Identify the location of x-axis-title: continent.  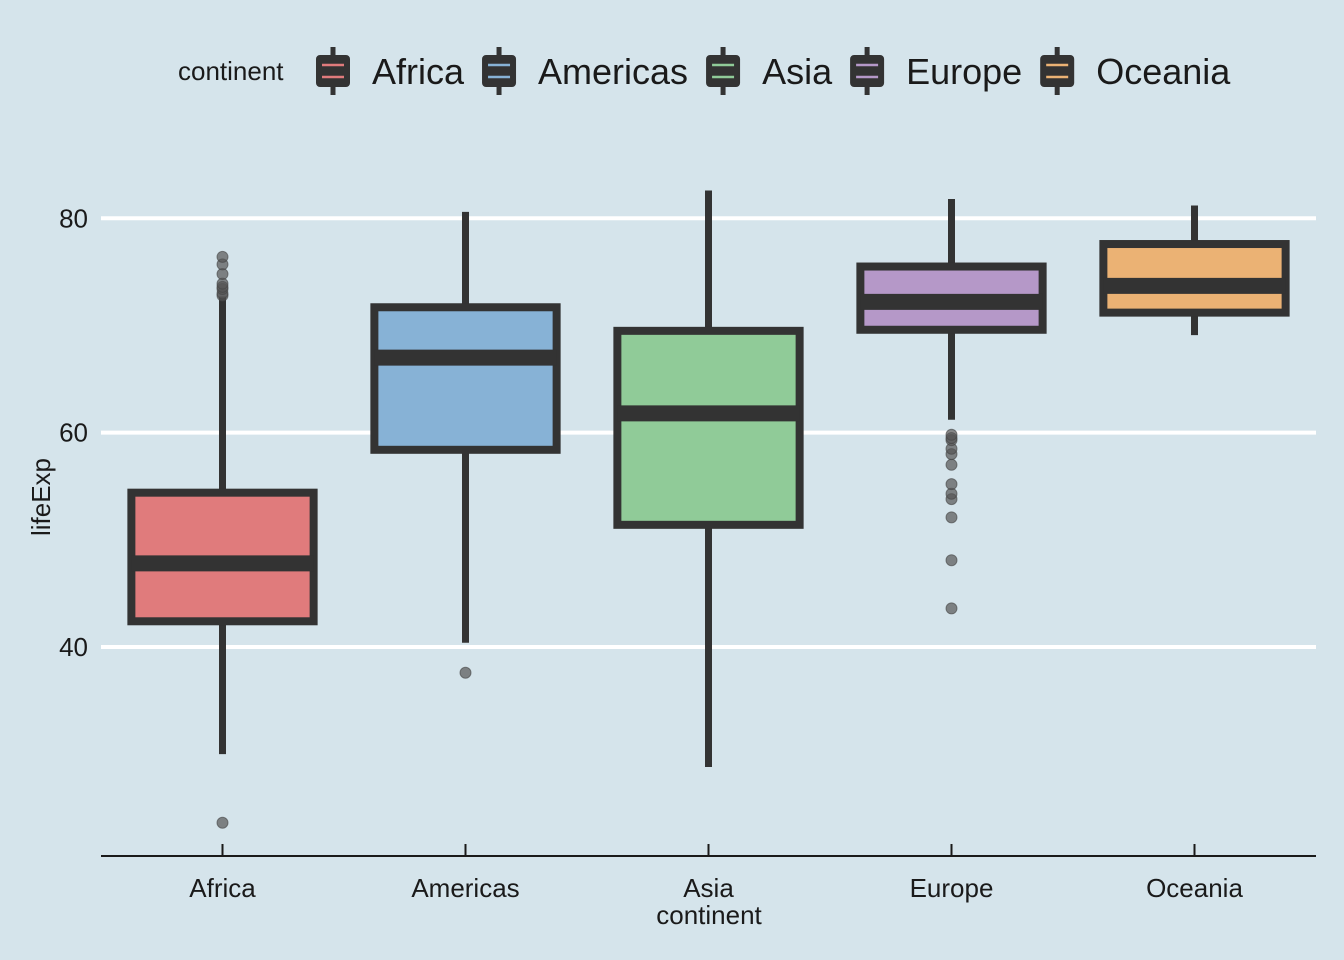
(709, 915).